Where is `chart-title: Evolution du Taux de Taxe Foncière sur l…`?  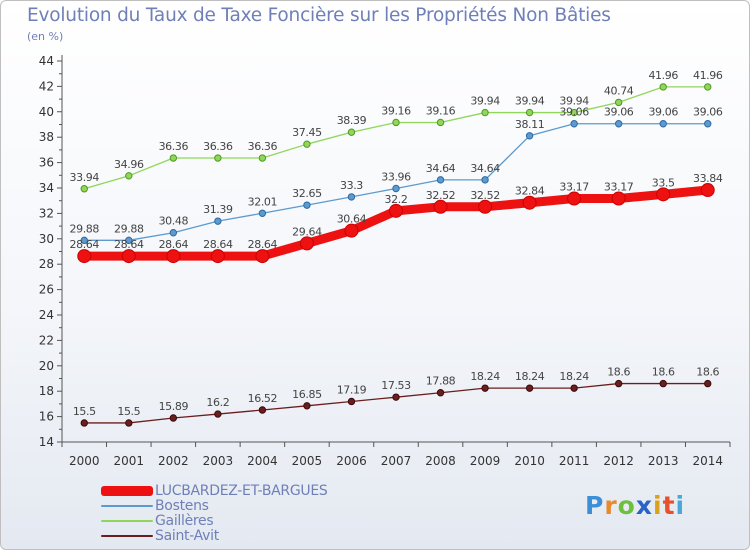
chart-title: Evolution du Taux de Taxe Foncière sur l… is located at coordinates (319, 15).